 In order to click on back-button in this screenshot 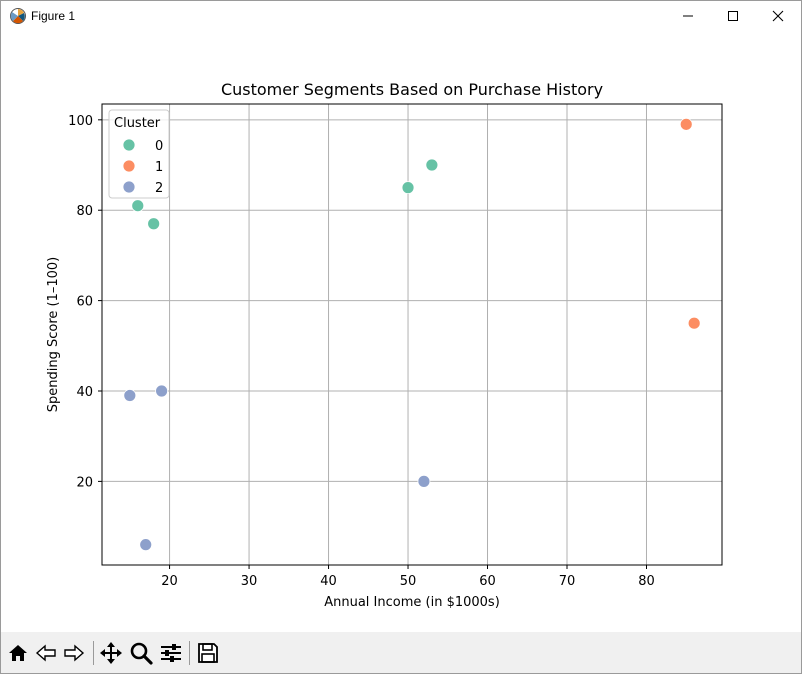, I will do `click(46, 653)`.